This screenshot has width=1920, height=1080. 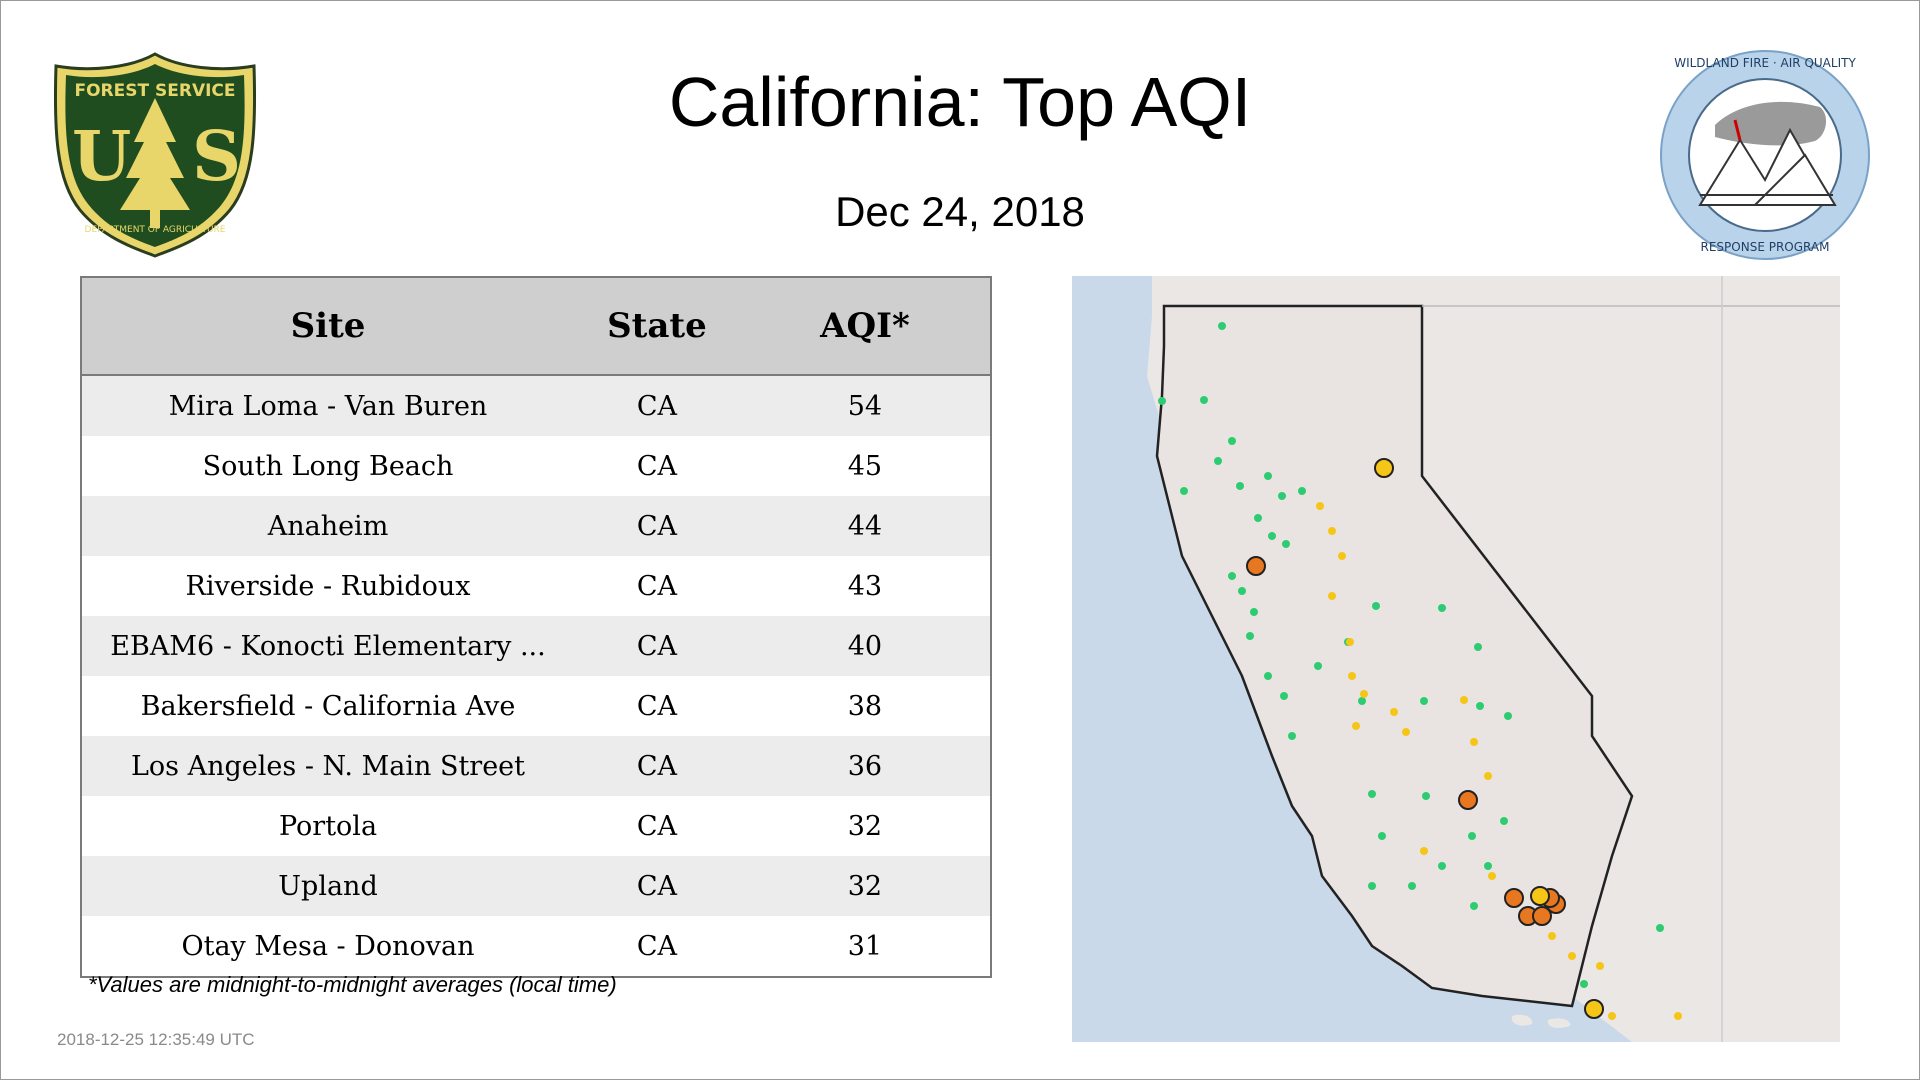 What do you see at coordinates (865, 526) in the screenshot?
I see `cell-aqi: 44` at bounding box center [865, 526].